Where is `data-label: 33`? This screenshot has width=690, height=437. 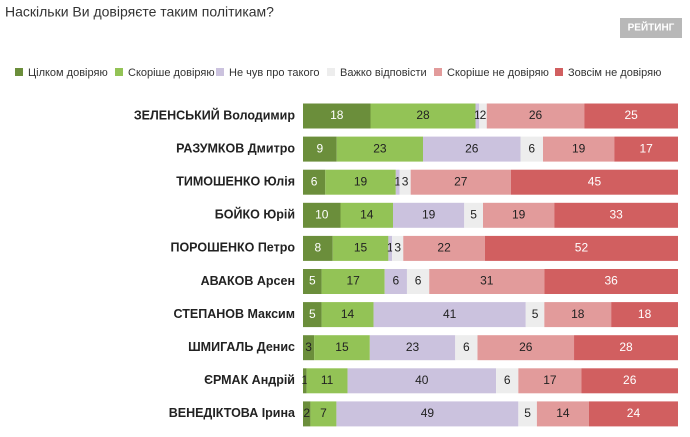 data-label: 33 is located at coordinates (616, 214).